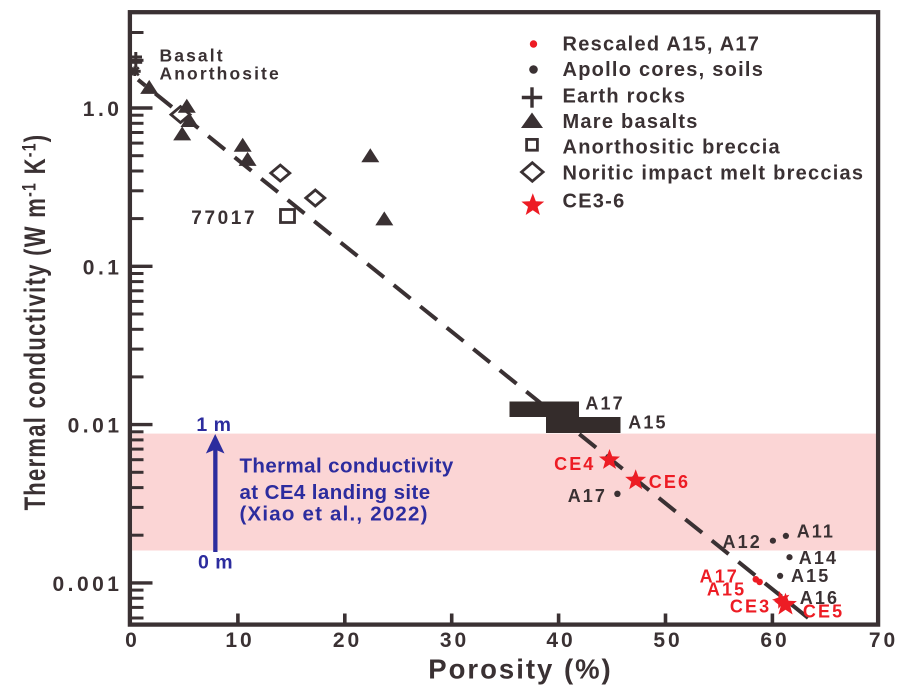 Image resolution: width=917 pixels, height=694 pixels. What do you see at coordinates (224, 218) in the screenshot?
I see `svg-text: 77017` at bounding box center [224, 218].